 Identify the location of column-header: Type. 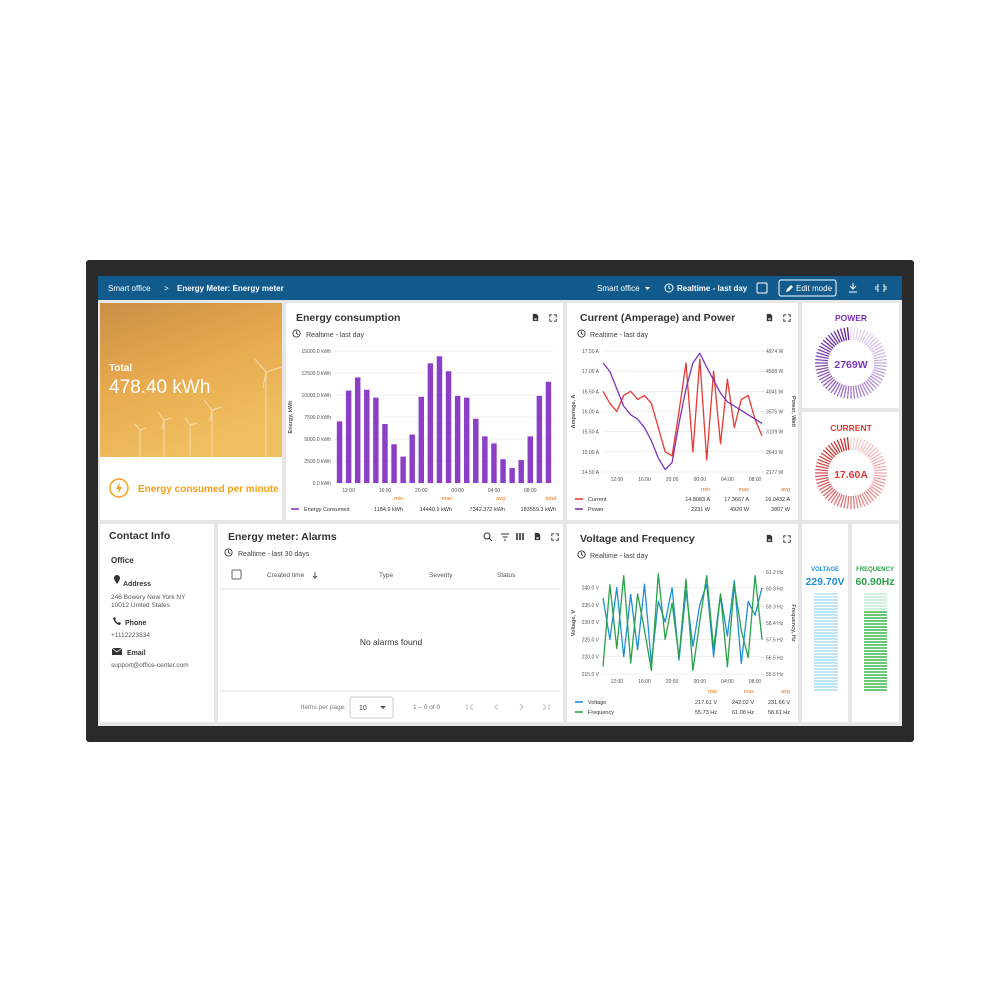
(386, 575).